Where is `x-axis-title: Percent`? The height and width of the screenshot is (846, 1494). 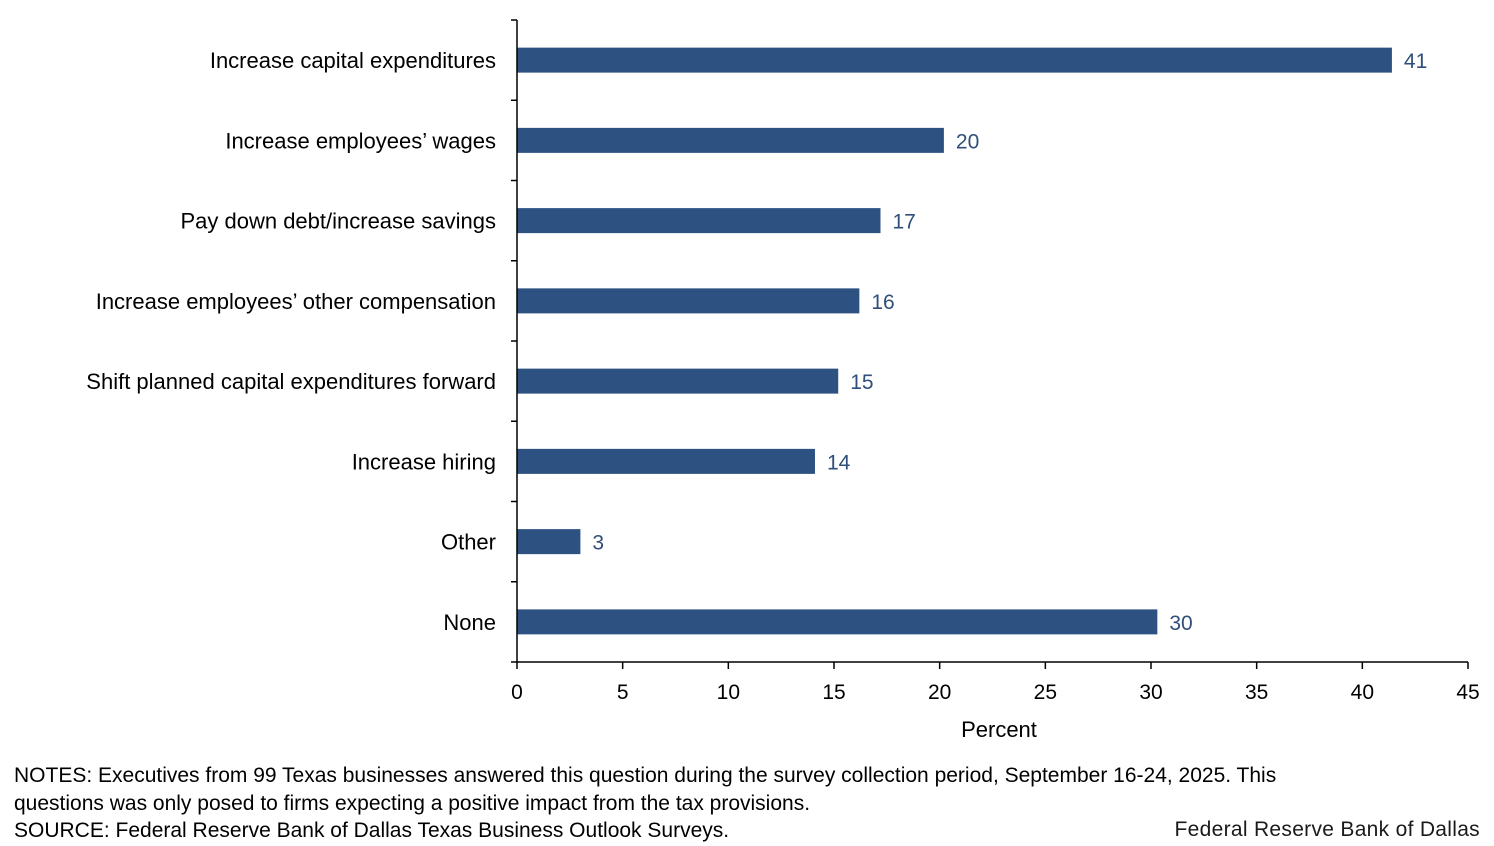
x-axis-title: Percent is located at coordinates (999, 729).